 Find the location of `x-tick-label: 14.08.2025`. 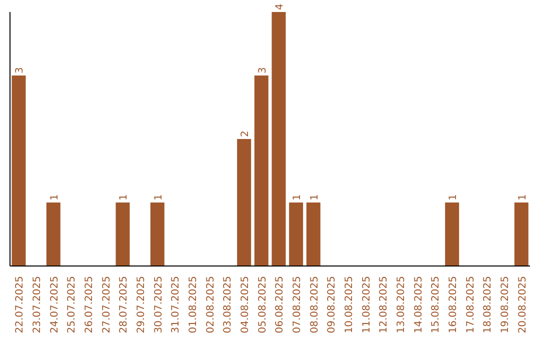

x-tick-label: 14.08.2025 is located at coordinates (418, 305).